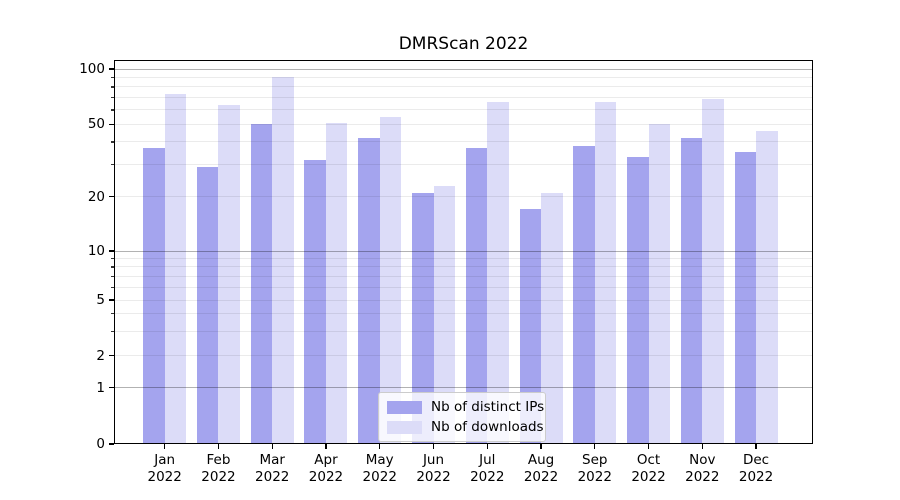 This screenshot has width=900, height=500. What do you see at coordinates (100, 387) in the screenshot?
I see `y-tick-label: 1` at bounding box center [100, 387].